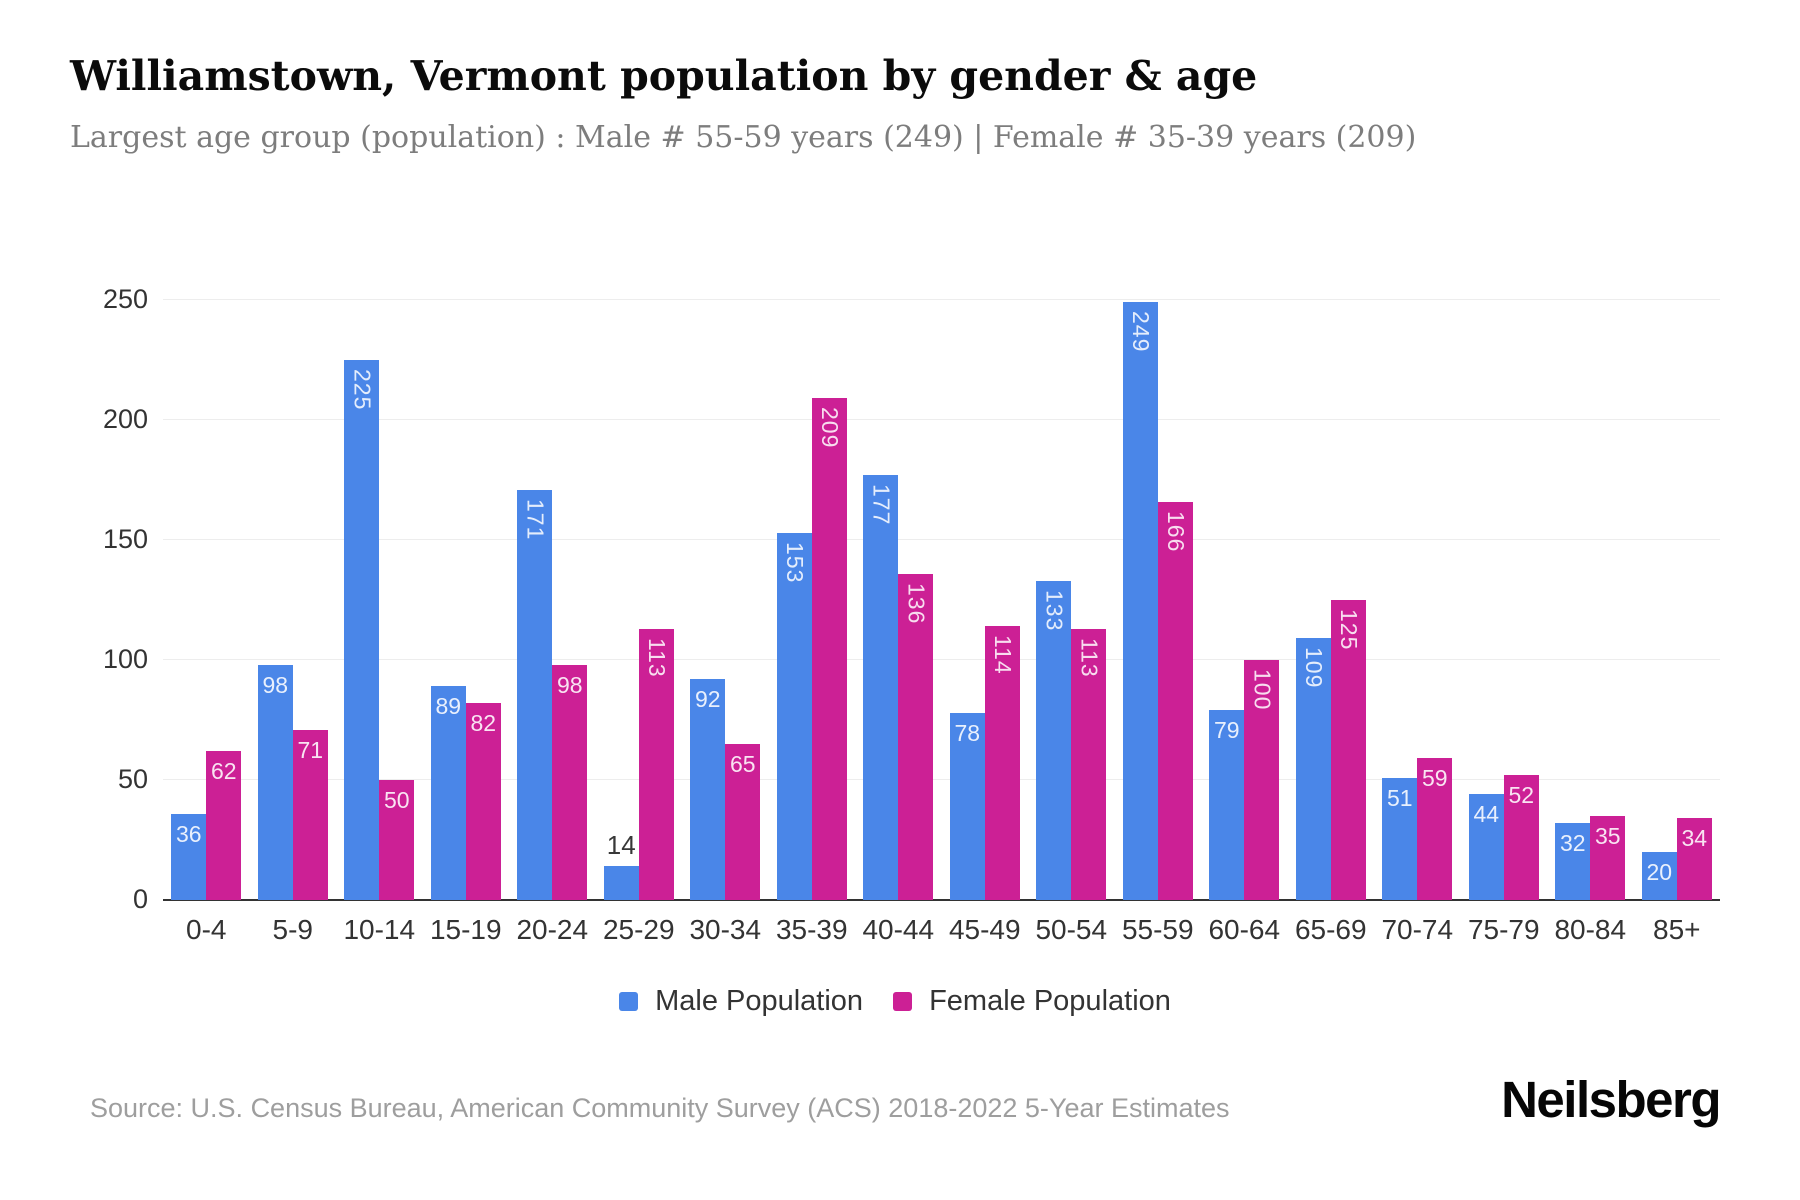 The width and height of the screenshot is (1800, 1200). Describe the element at coordinates (881, 505) in the screenshot. I see `bar-value-label: 177` at that location.